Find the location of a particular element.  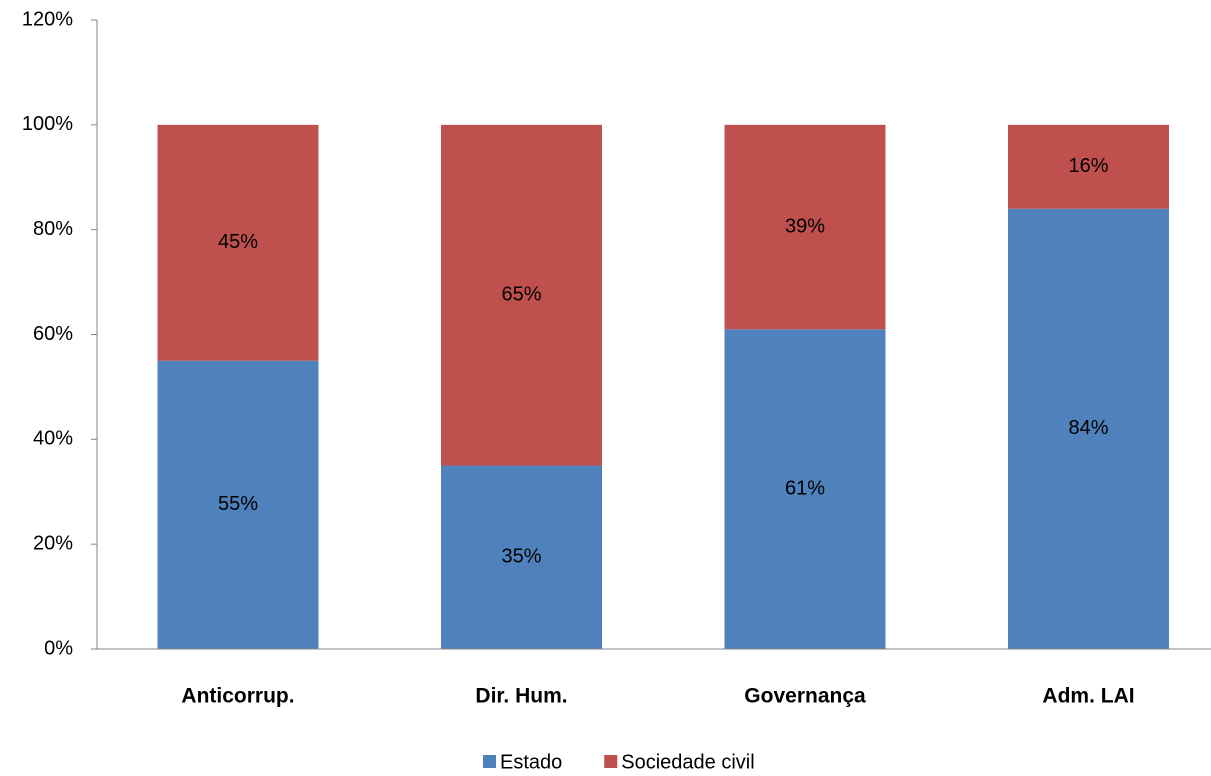

x-tick-label: Governança is located at coordinates (805, 696).